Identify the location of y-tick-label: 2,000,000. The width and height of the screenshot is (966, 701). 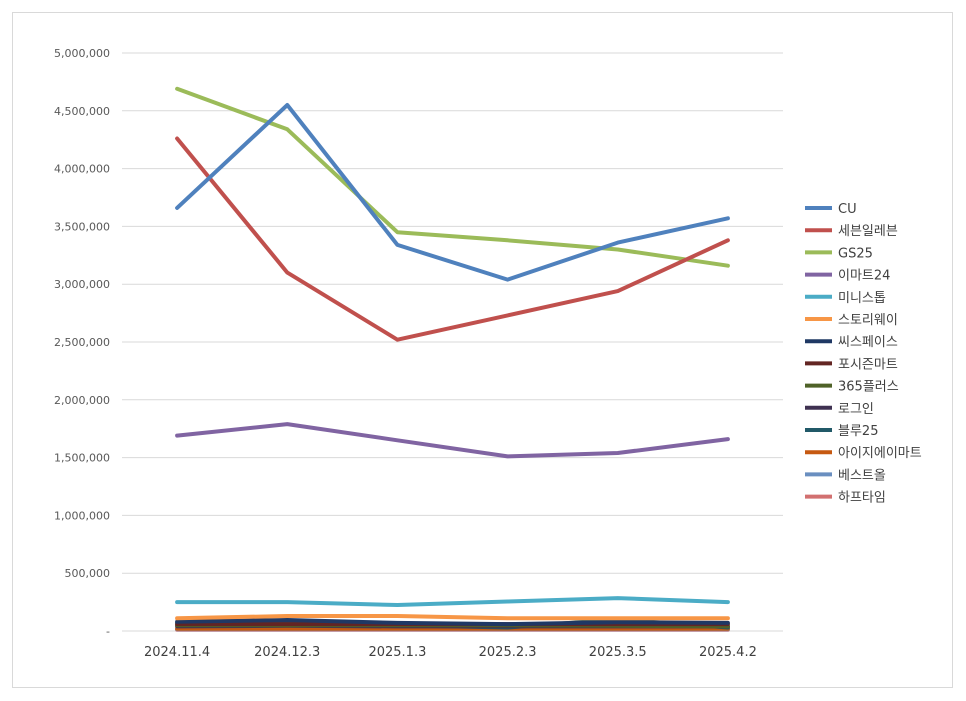
(82, 400).